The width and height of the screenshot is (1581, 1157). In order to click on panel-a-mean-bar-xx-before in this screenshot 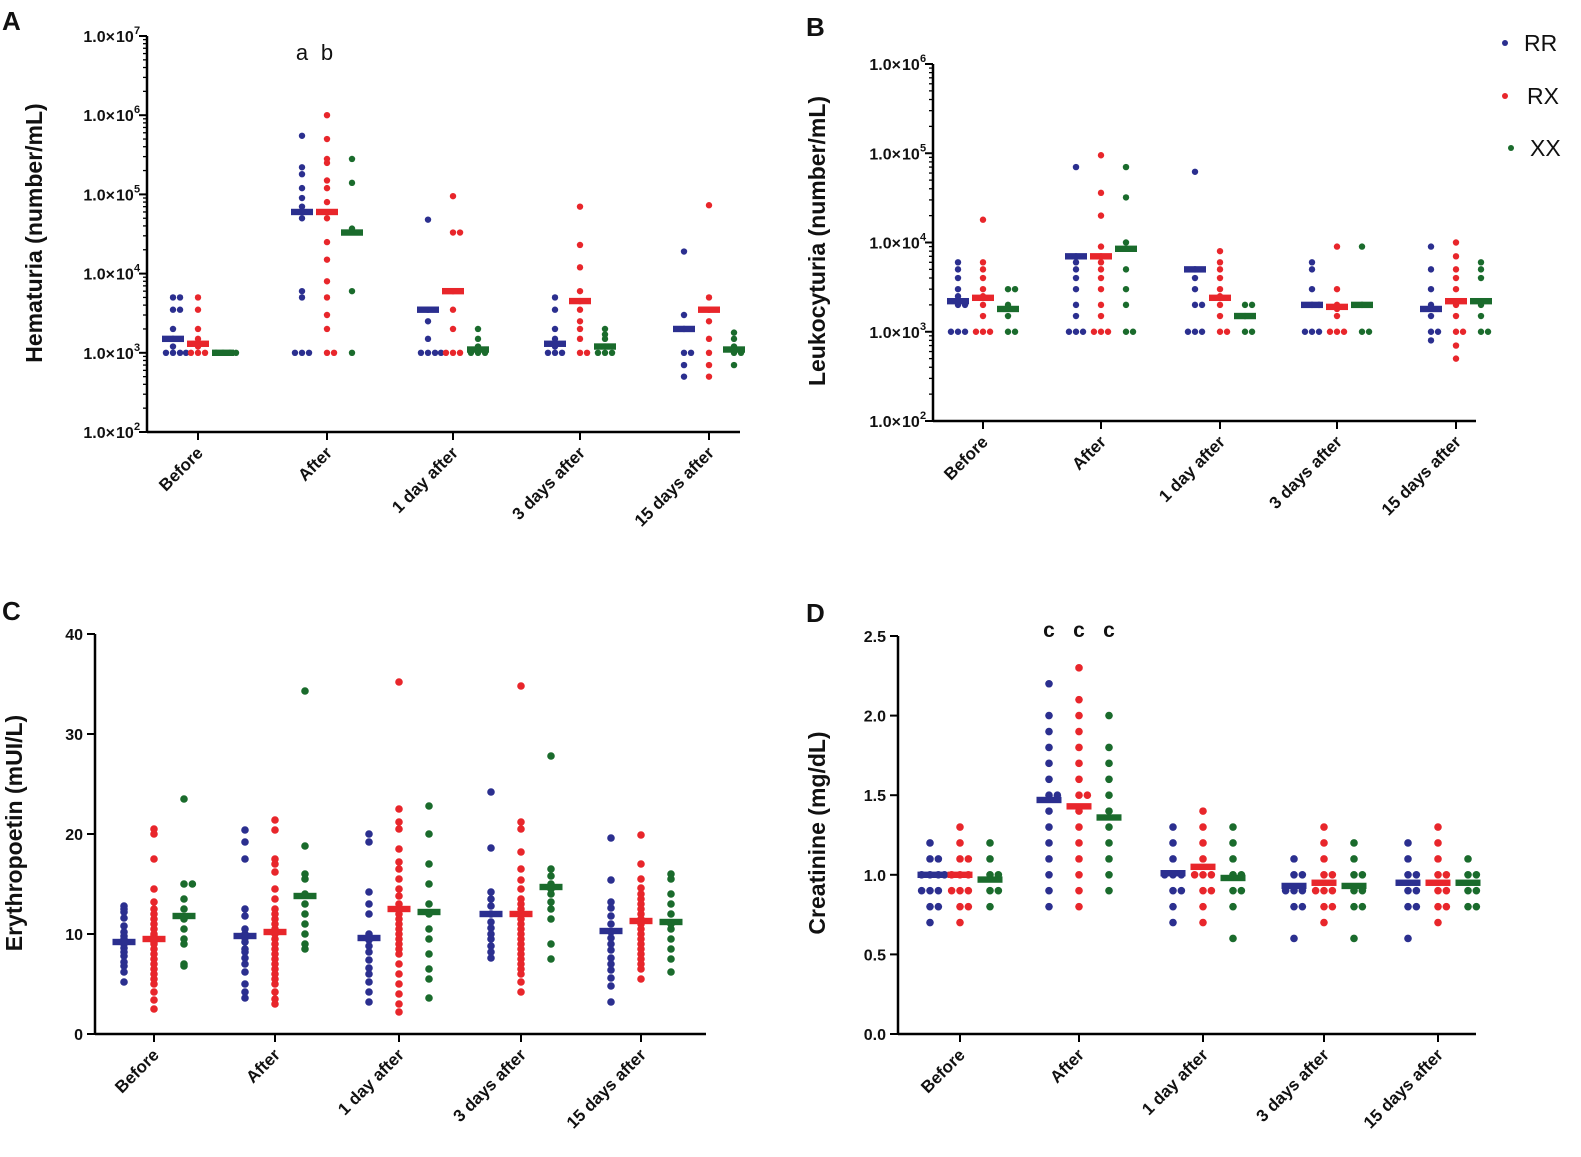, I will do `click(223, 352)`.